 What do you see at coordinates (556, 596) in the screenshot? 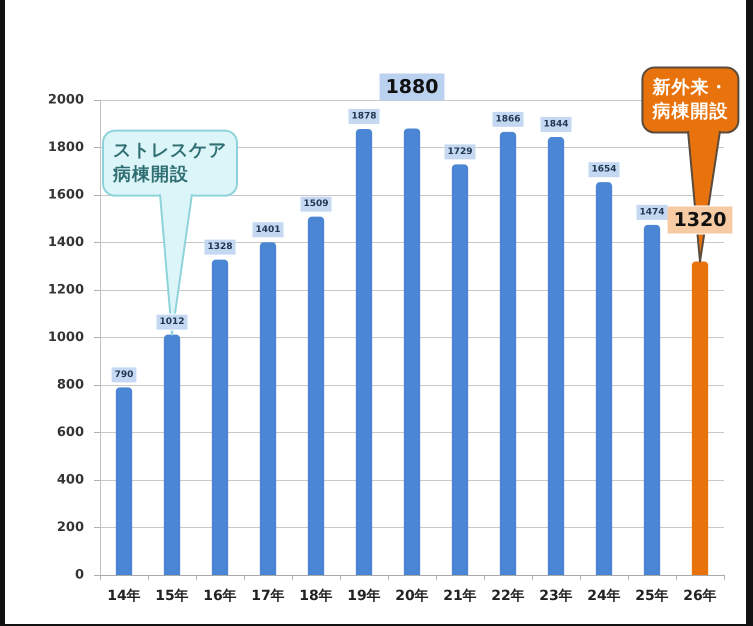
I see `x-tick-label: 23年` at bounding box center [556, 596].